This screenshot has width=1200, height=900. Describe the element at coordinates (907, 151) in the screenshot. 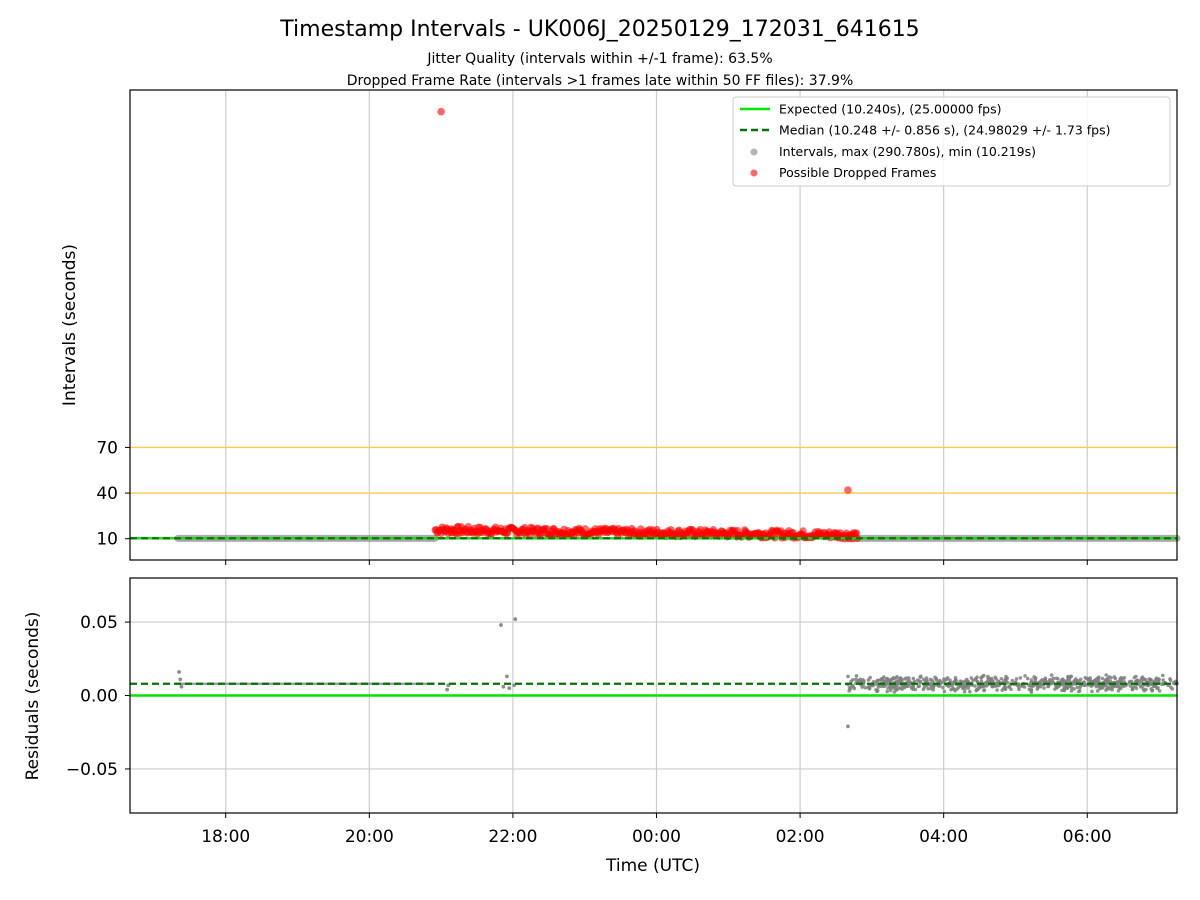

I see `legend-intervals-label: Intervals, max (290.780s), min (10.219s)` at that location.